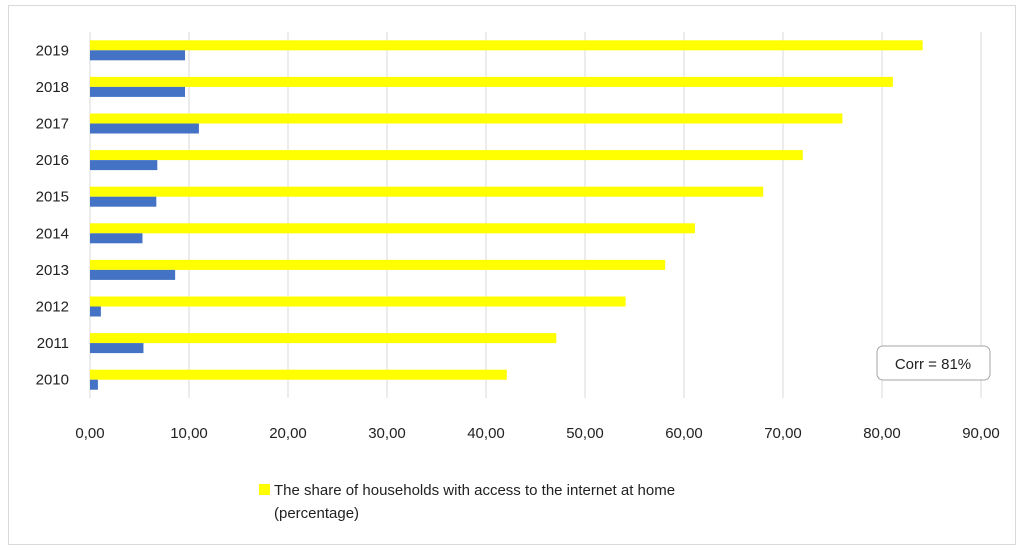  I want to click on x-tick-label: 90,00, so click(981, 433).